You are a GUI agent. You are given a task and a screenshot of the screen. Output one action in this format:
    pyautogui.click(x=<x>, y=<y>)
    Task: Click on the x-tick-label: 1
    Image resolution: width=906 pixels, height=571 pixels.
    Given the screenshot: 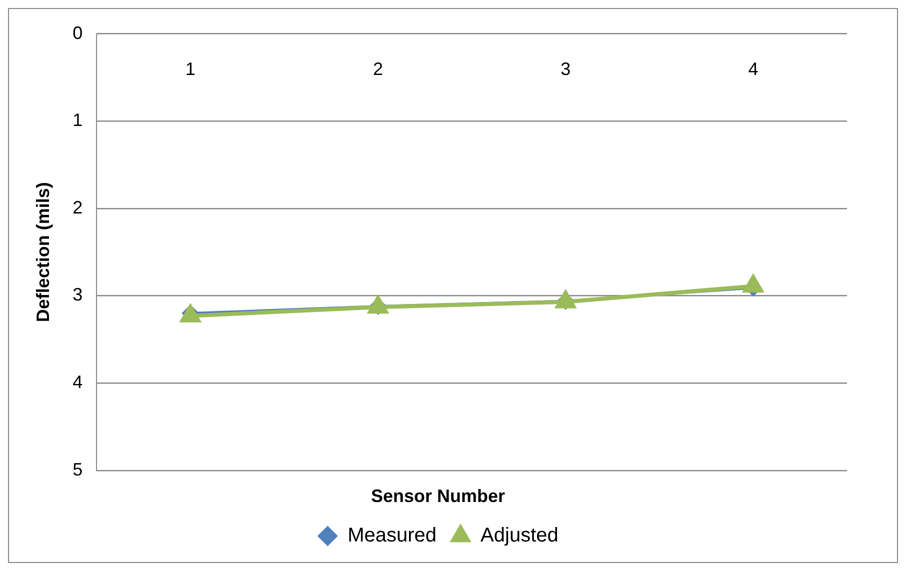 What is the action you would take?
    pyautogui.click(x=190, y=68)
    